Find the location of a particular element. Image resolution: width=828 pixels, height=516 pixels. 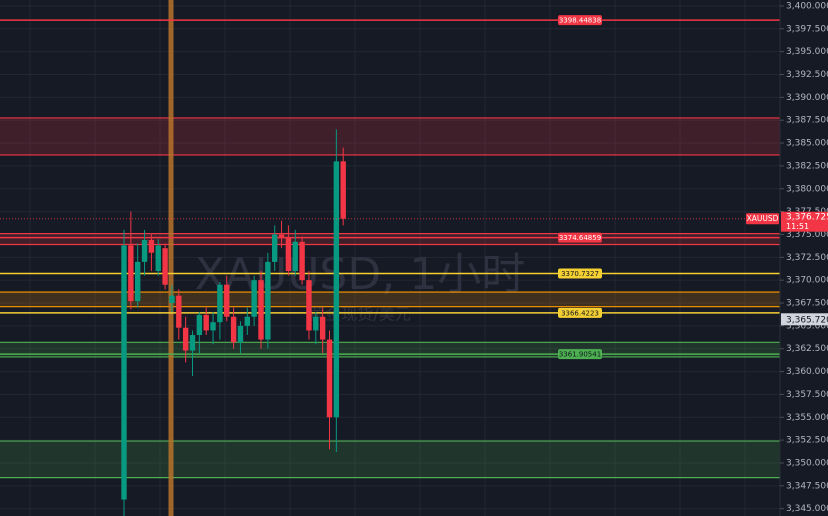

y-tick-label: 3,400.000 is located at coordinates (807, 6).